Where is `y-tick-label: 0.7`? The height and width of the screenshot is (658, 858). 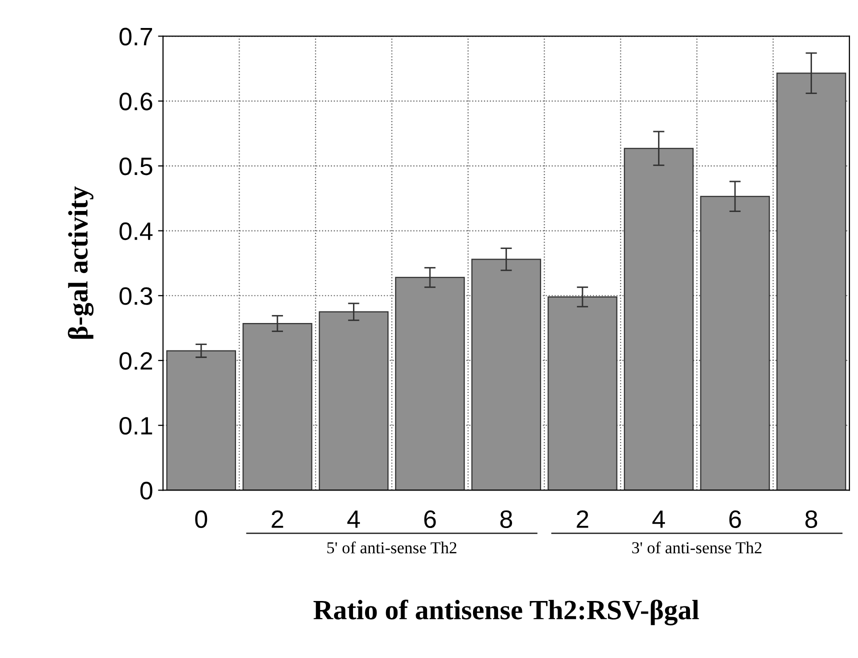
y-tick-label: 0.7 is located at coordinates (136, 37).